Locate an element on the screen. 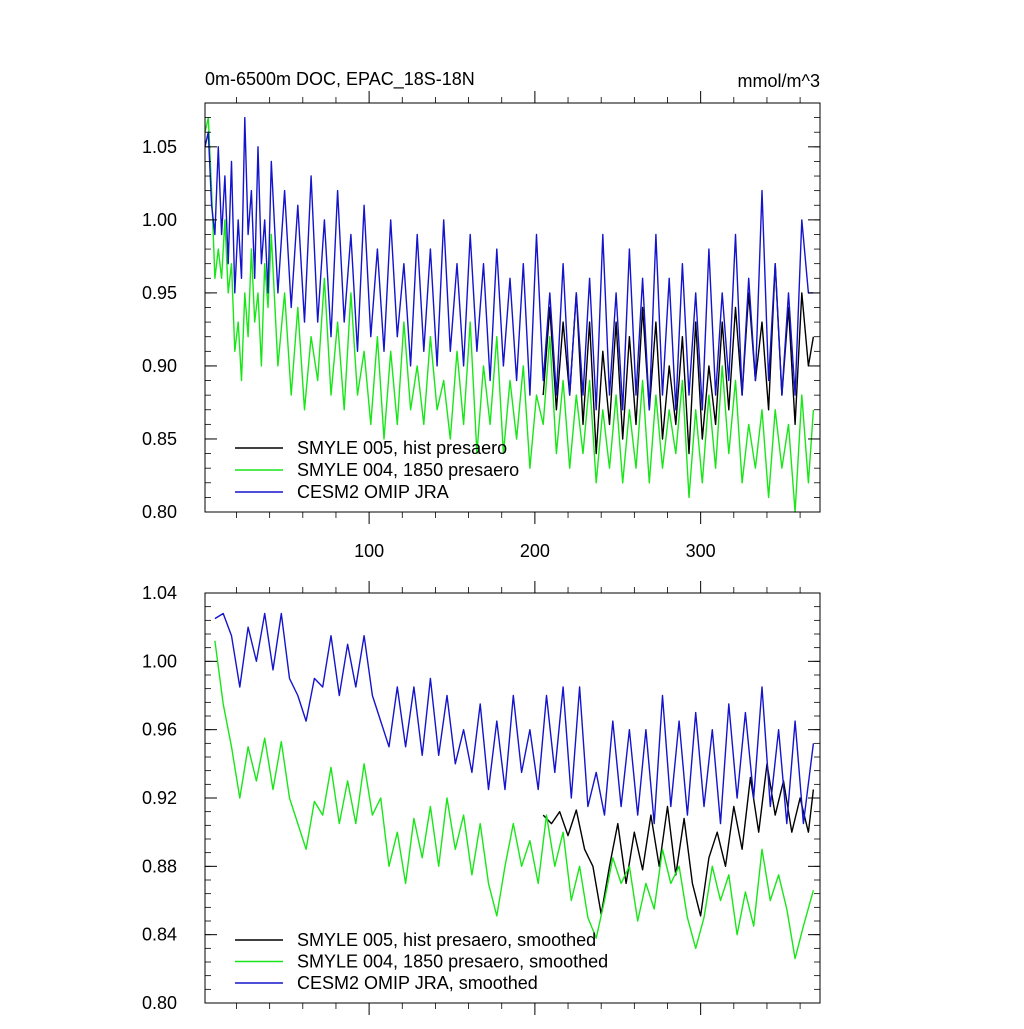 Image resolution: width=1024 pixels, height=1029 pixels. legend-label-1: SMYLE 004, 1850 presaero, smoothed is located at coordinates (452, 962).